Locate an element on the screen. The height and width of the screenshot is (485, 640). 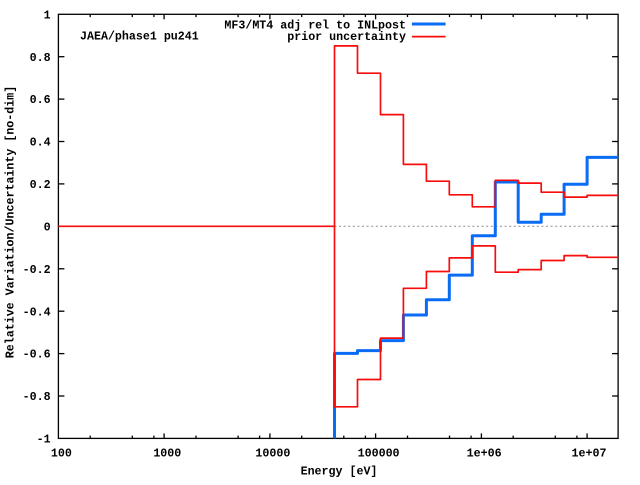
svg-text: 1e+06 is located at coordinates (484, 454).